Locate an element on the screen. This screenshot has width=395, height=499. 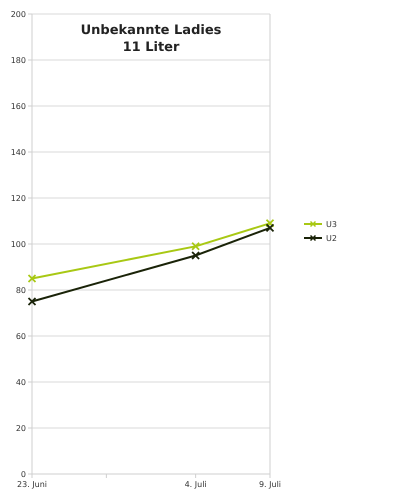
y-tick-label: 120 is located at coordinates (18, 198).